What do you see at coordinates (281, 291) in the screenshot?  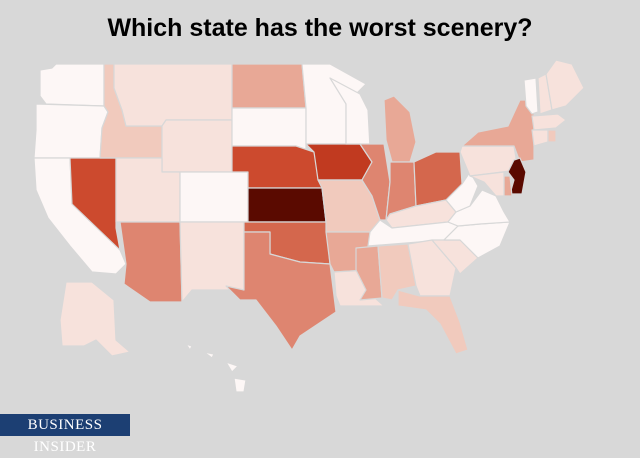 I see `state-tx` at bounding box center [281, 291].